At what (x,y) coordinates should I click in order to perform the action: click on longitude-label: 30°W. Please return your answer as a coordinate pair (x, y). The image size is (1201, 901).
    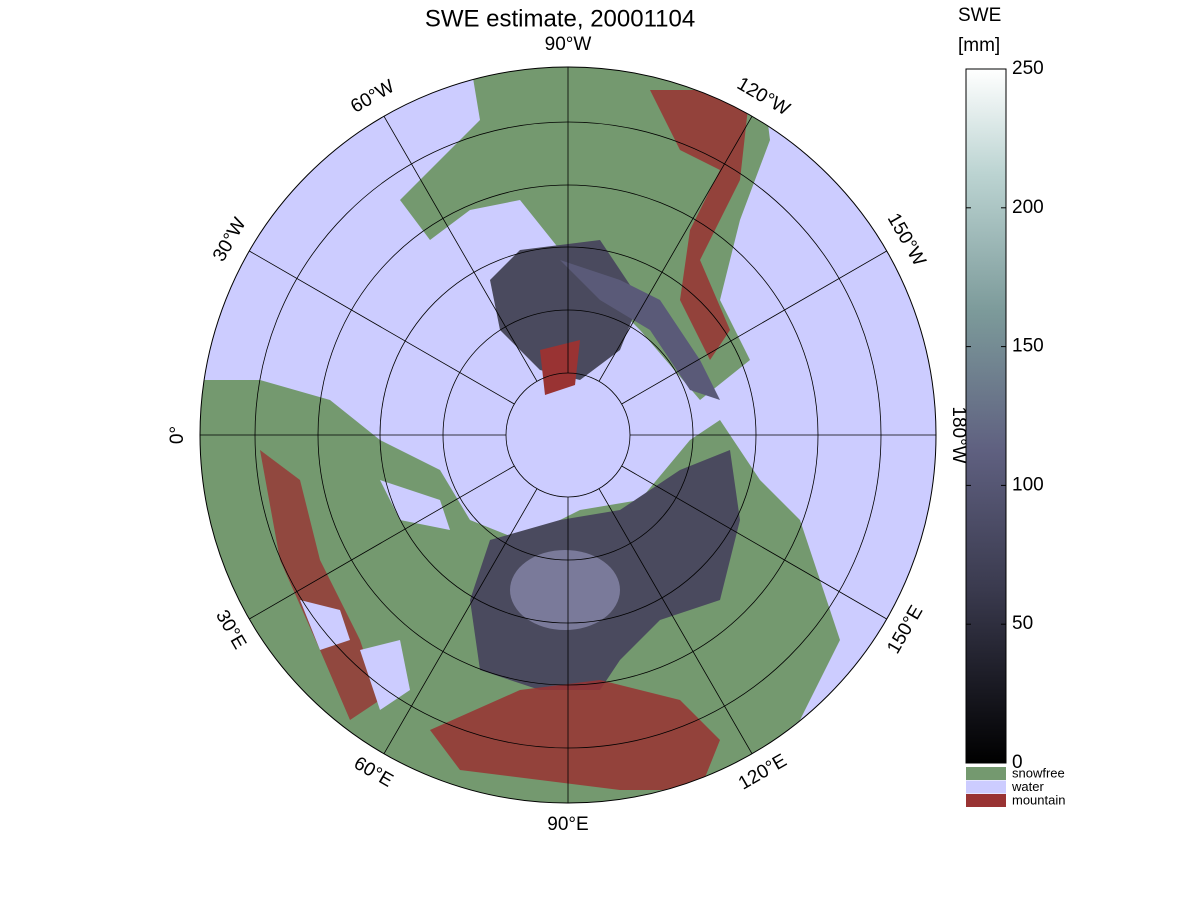
    Looking at the image, I should click on (230, 239).